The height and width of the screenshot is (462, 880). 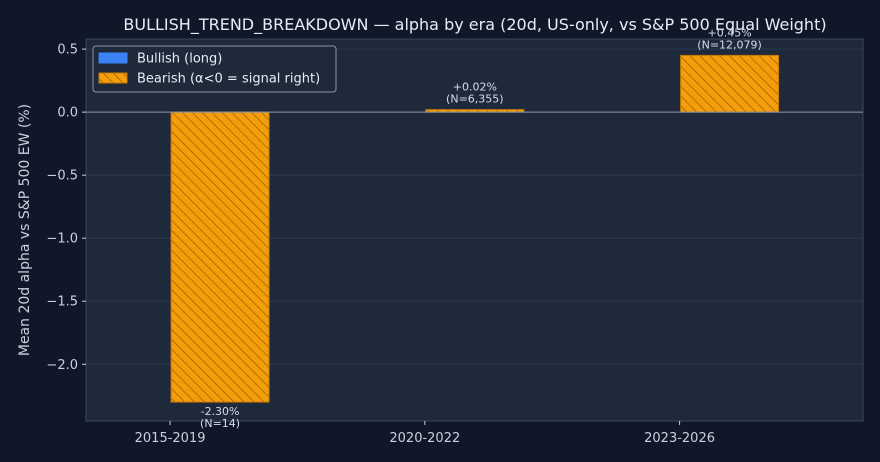 What do you see at coordinates (729, 32) in the screenshot?
I see `data-label-value: +0.45%` at bounding box center [729, 32].